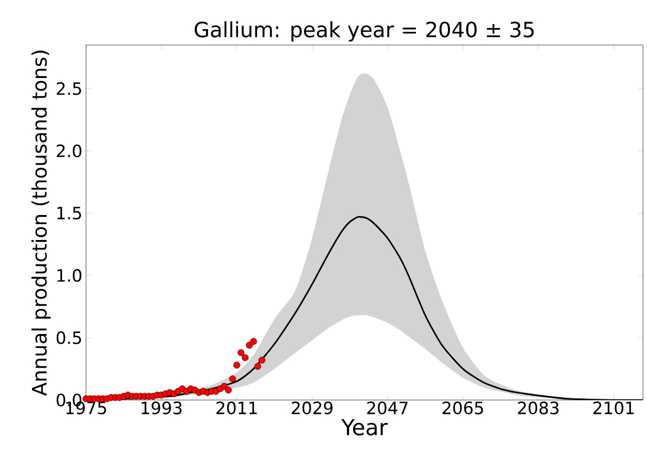 Image resolution: width=647 pixels, height=460 pixels. I want to click on x-tick-label: 2065, so click(462, 408).